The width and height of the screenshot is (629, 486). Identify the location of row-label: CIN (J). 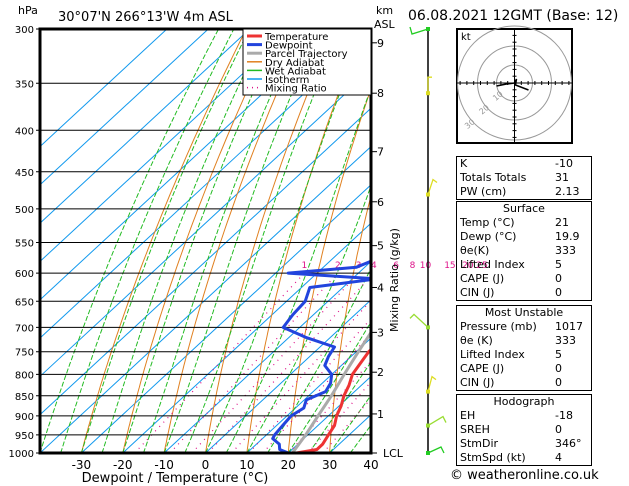
(477, 382).